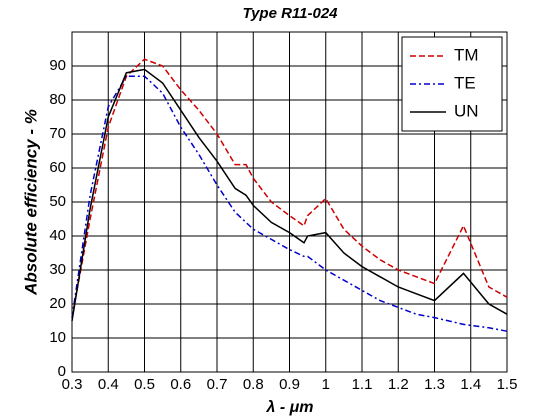 Image resolution: width=560 pixels, height=420 pixels. I want to click on x-tick-label: 1.3, so click(434, 384).